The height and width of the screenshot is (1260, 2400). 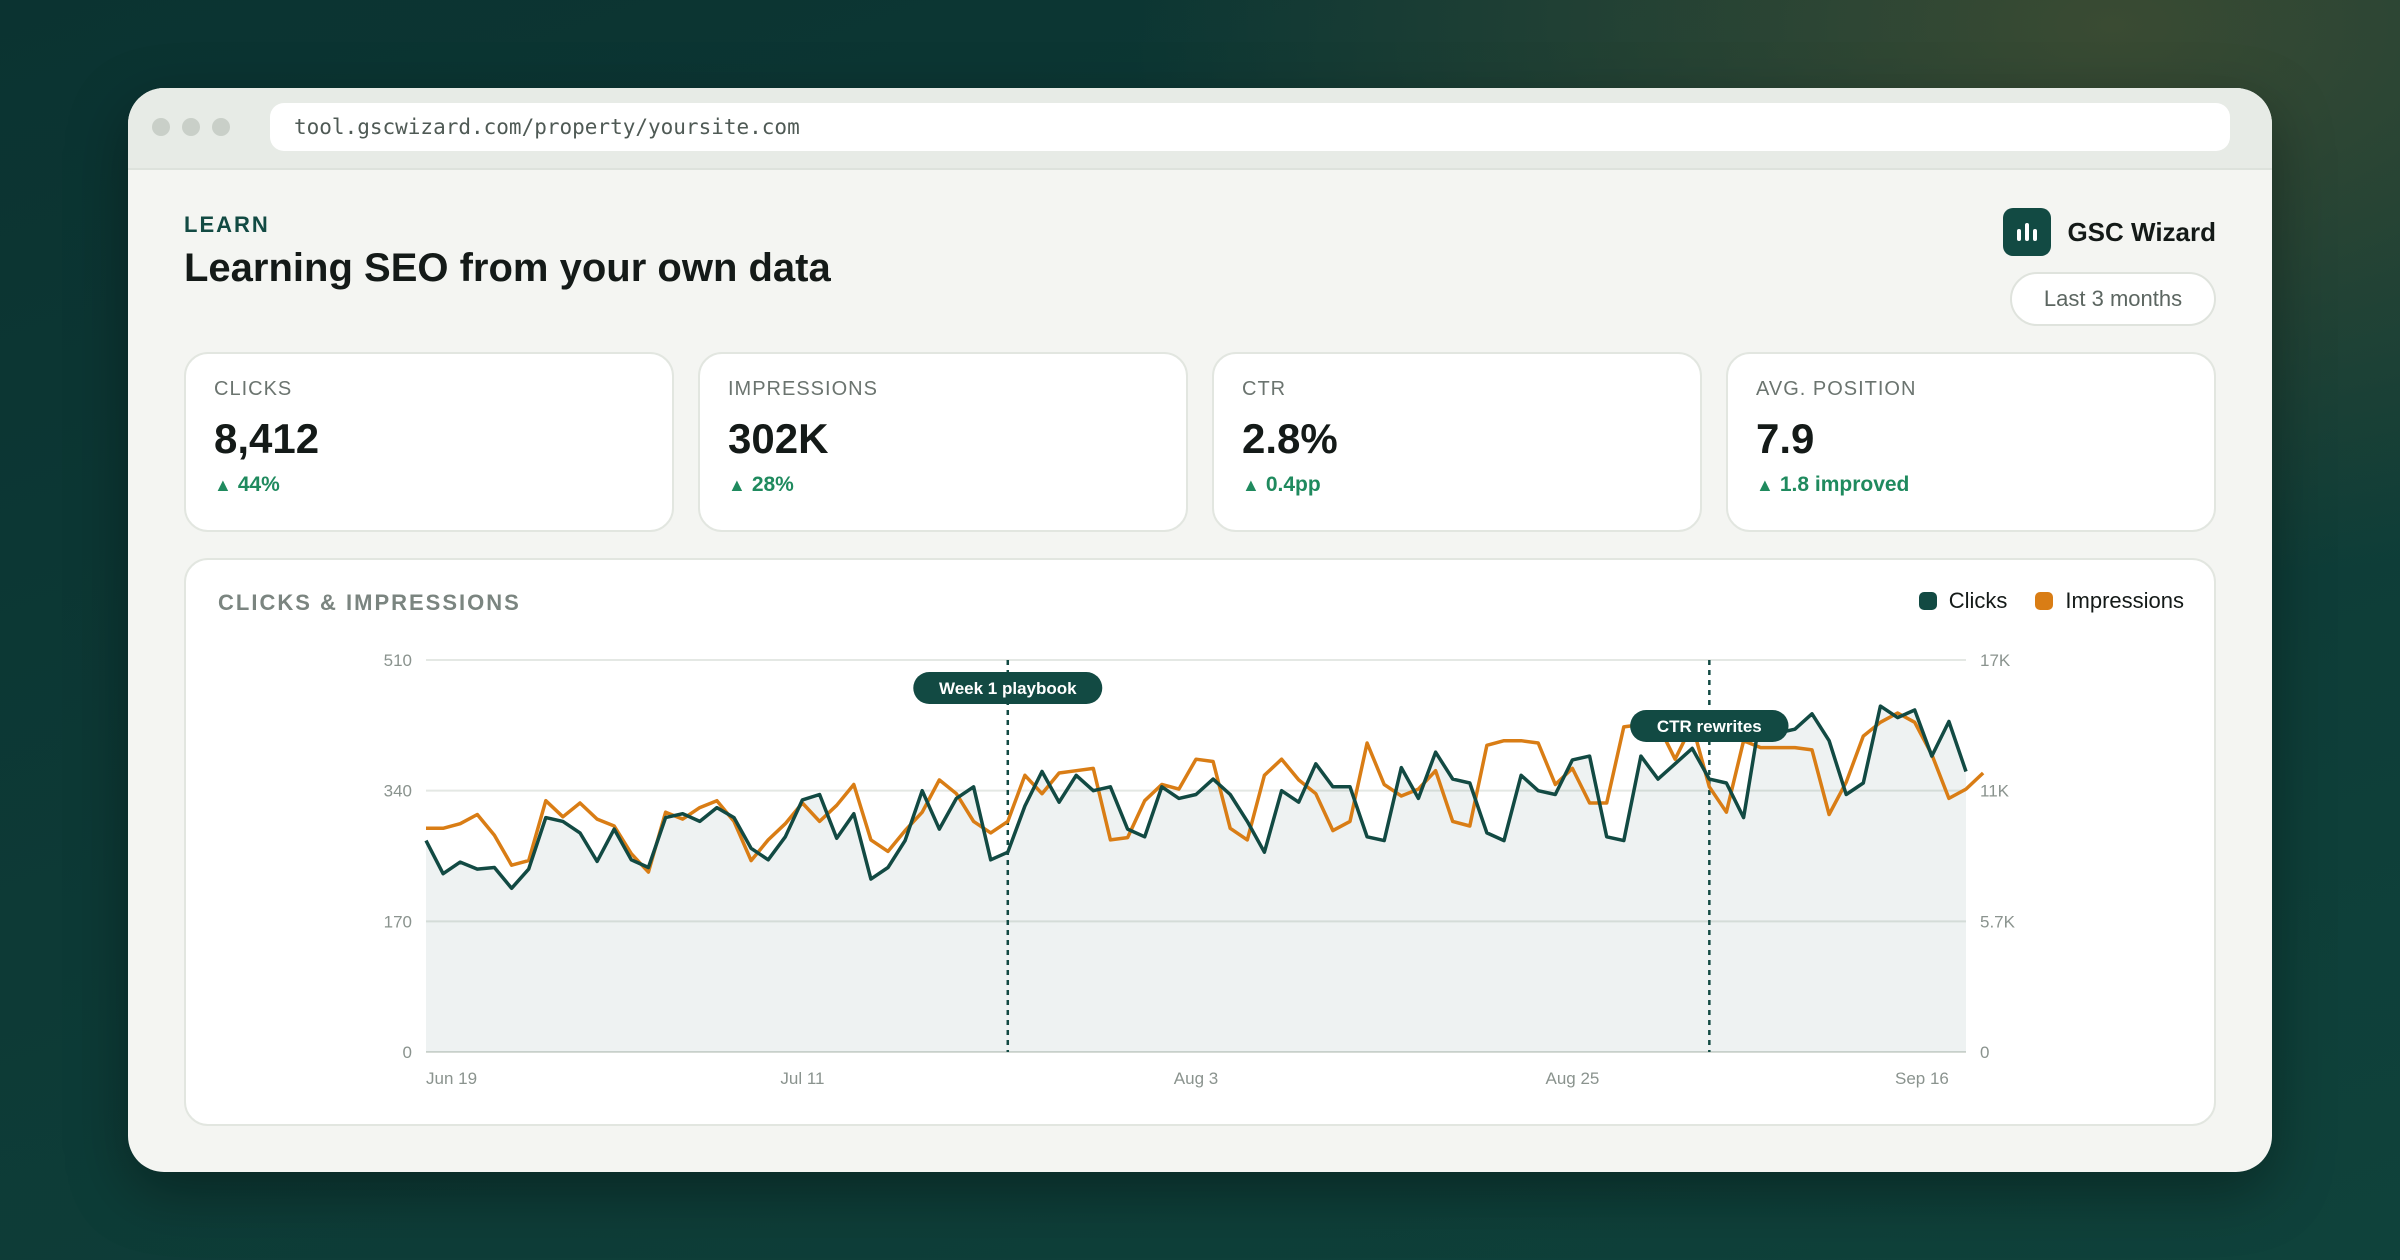 I want to click on kpi-delta-value: 28%, so click(x=772, y=484).